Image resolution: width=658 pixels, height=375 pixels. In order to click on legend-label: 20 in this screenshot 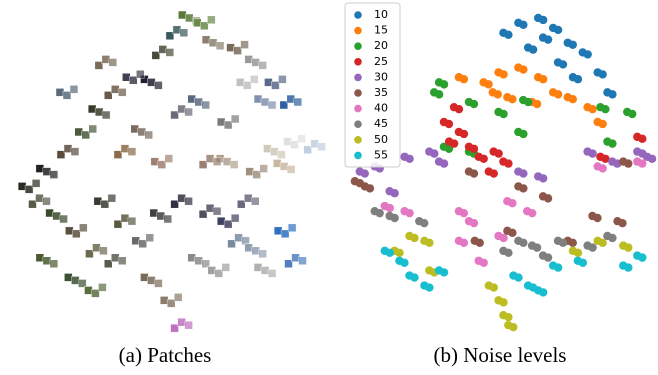, I will do `click(381, 45)`.